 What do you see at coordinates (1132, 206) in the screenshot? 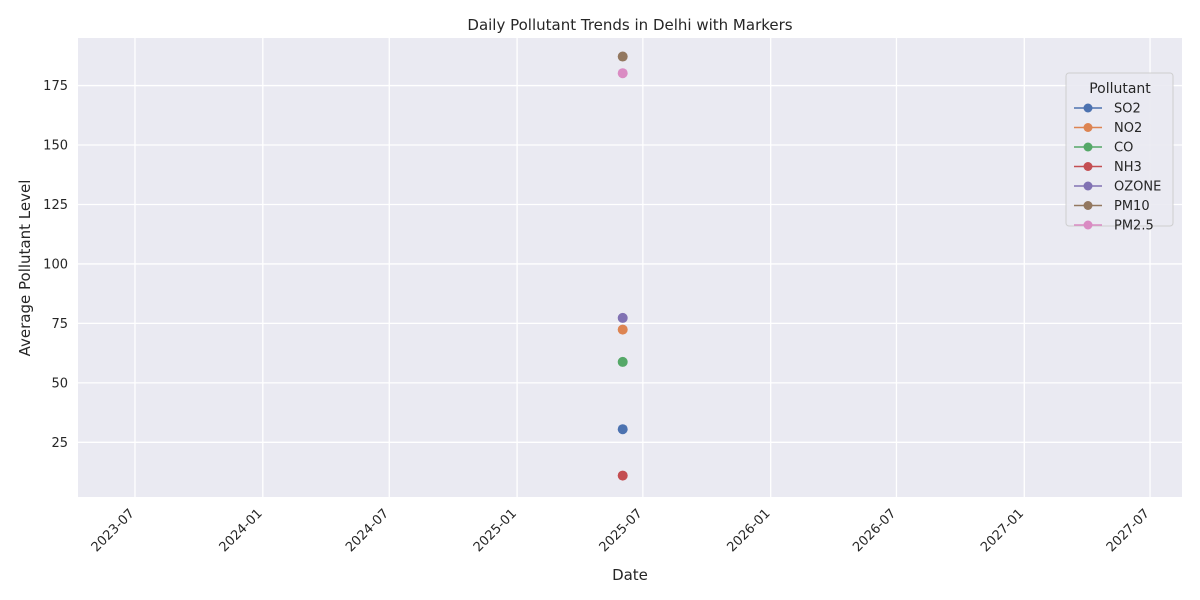
I see `legend-label: PM10` at bounding box center [1132, 206].